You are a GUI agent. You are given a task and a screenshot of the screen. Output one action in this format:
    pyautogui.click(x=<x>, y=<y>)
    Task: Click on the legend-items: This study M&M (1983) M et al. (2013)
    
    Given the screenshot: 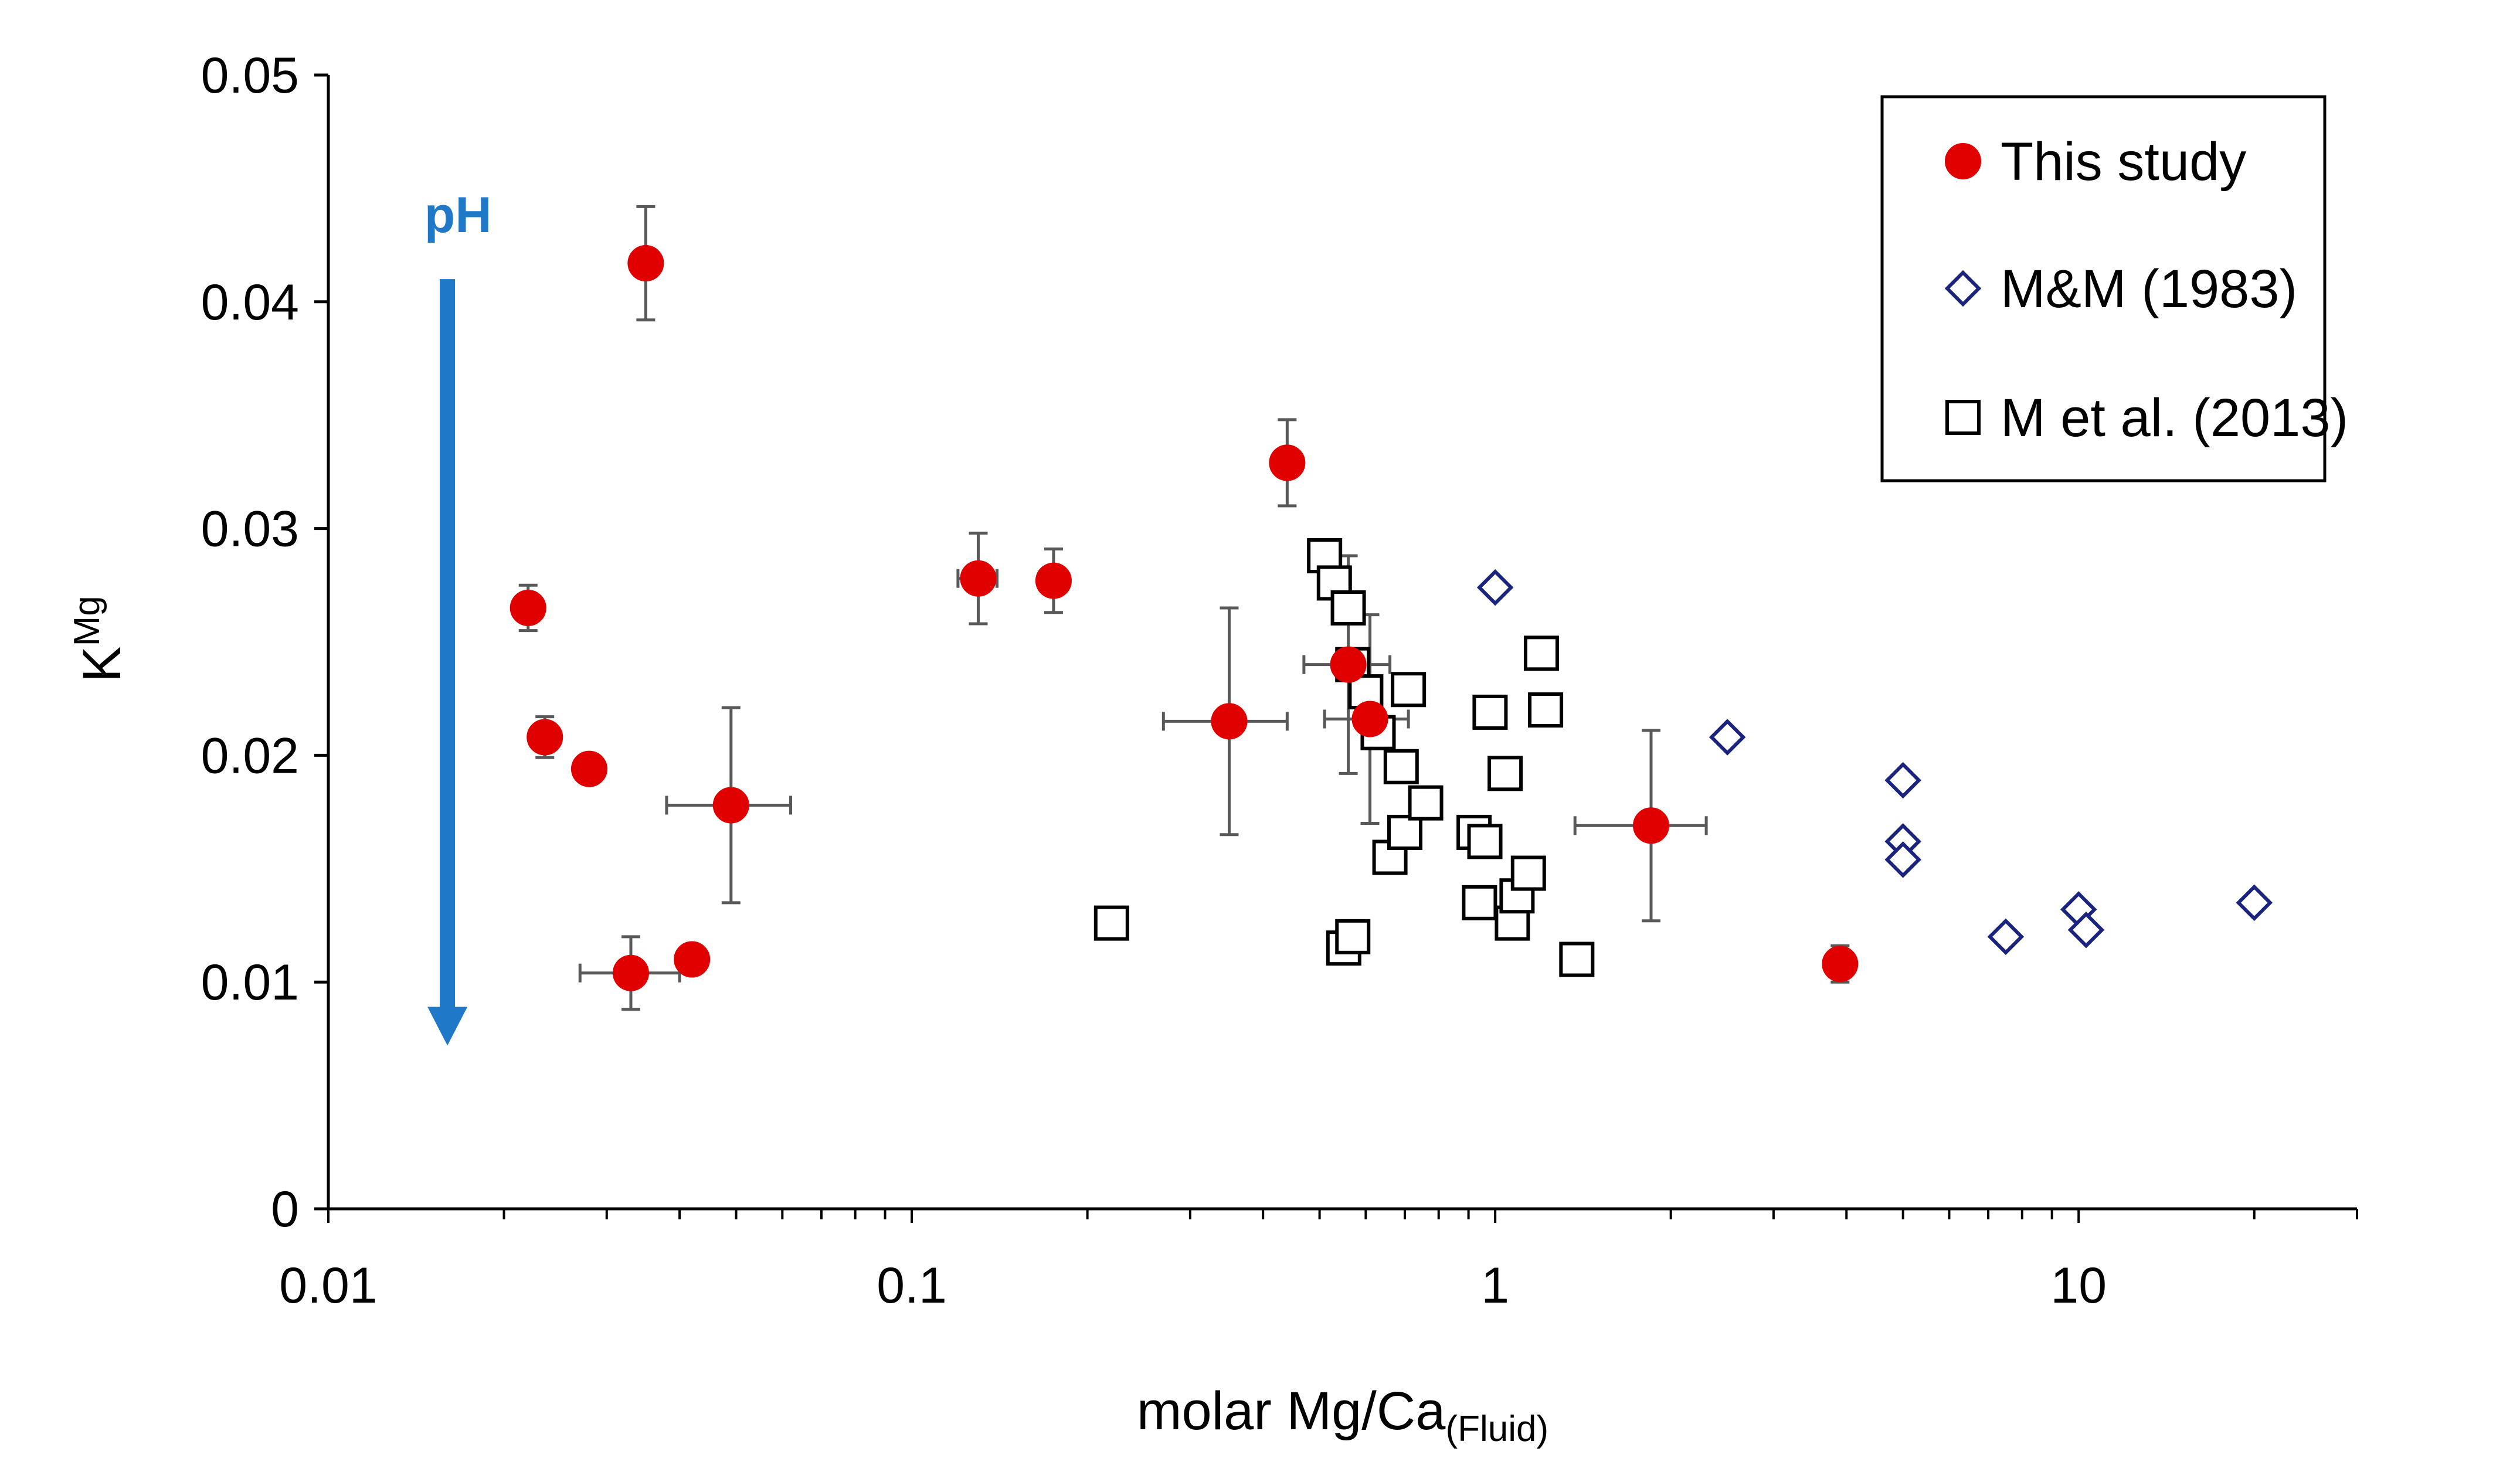 What is the action you would take?
    pyautogui.click(x=2146, y=290)
    